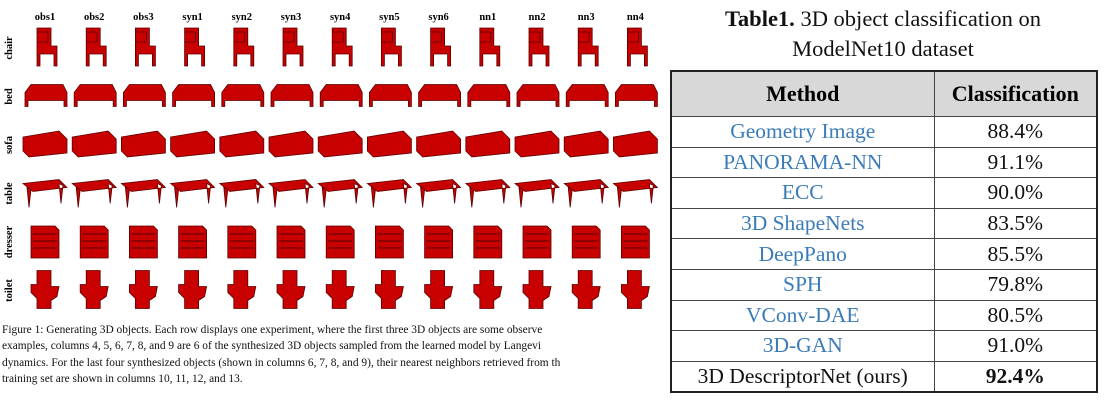 Image resolution: width=1104 pixels, height=400 pixels. I want to click on method-link: SPH, so click(802, 284).